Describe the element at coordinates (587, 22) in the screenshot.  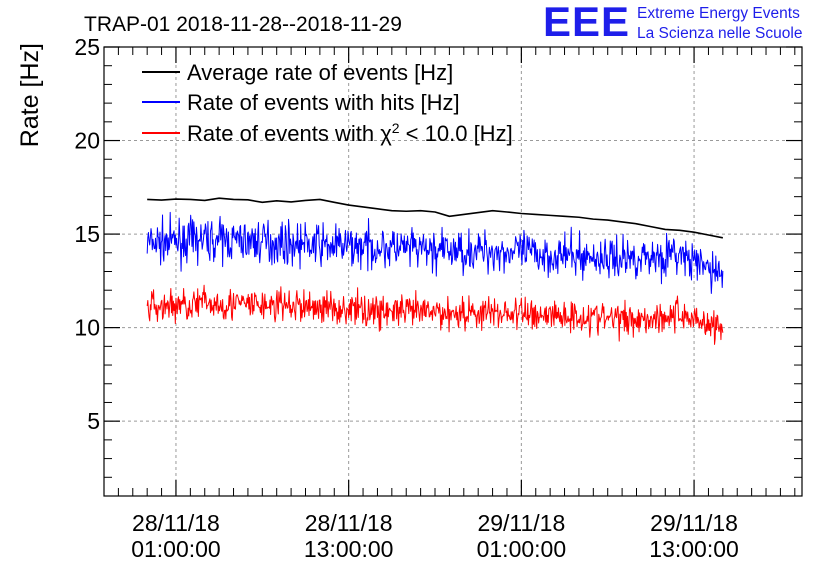
I see `logo-mark: EEE` at that location.